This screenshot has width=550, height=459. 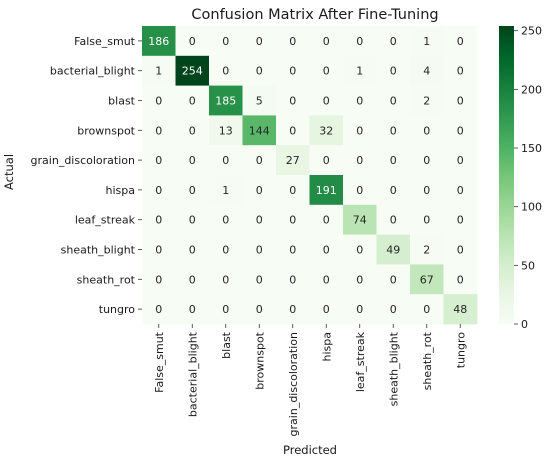 What do you see at coordinates (531, 31) in the screenshot?
I see `colorbar-tick-label: 250` at bounding box center [531, 31].